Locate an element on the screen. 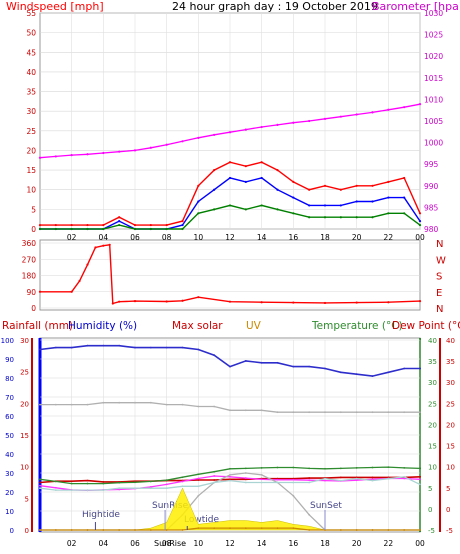  climate-x-tick-label: 08 is located at coordinates (167, 543).